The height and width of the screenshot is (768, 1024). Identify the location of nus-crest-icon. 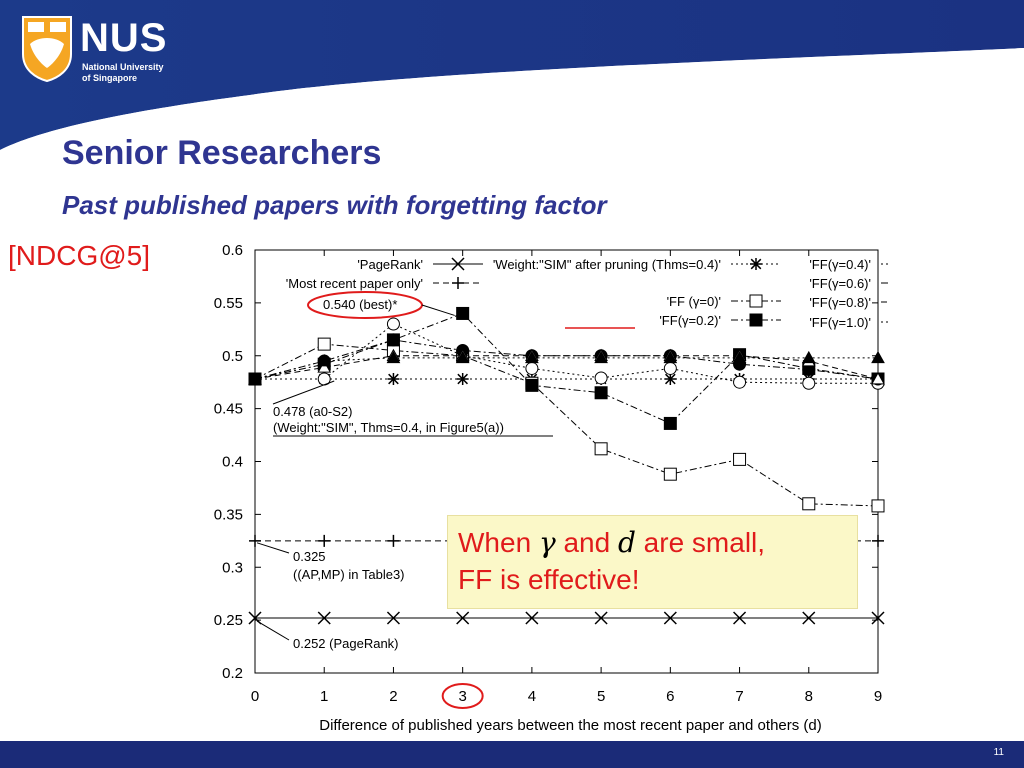
(47, 49).